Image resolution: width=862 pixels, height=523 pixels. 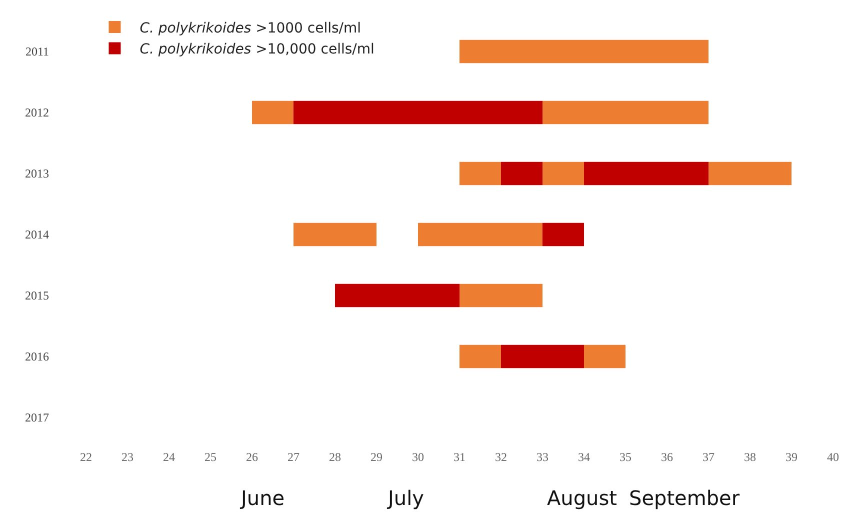 I want to click on y-tick-label: 2012, so click(x=37, y=113).